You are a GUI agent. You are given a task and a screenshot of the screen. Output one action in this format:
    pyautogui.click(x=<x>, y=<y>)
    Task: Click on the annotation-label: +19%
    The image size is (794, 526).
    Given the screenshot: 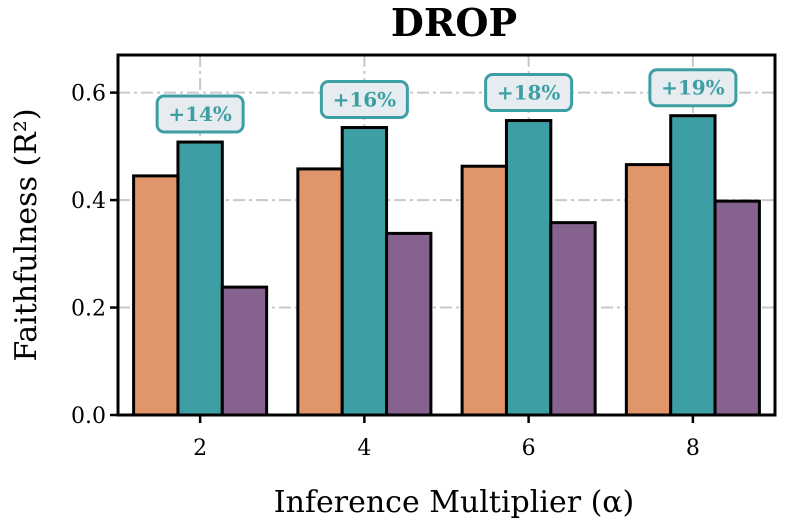 What is the action you would take?
    pyautogui.click(x=693, y=88)
    